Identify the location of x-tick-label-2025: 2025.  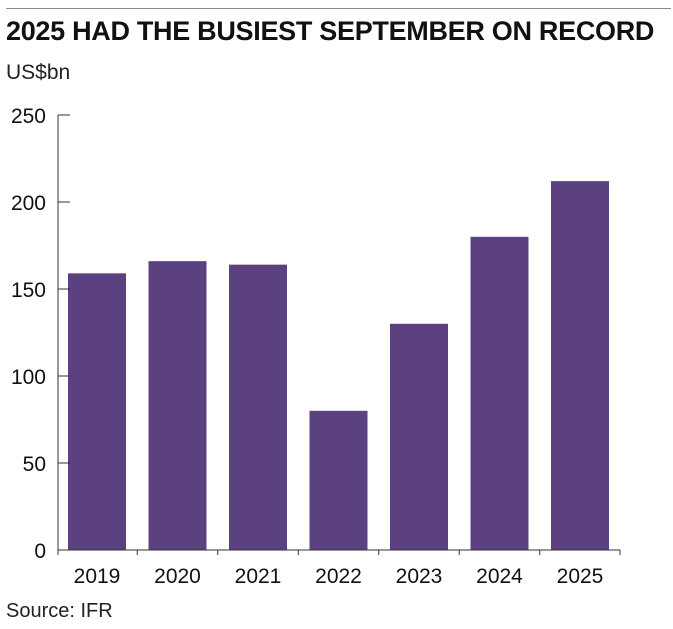
(580, 576).